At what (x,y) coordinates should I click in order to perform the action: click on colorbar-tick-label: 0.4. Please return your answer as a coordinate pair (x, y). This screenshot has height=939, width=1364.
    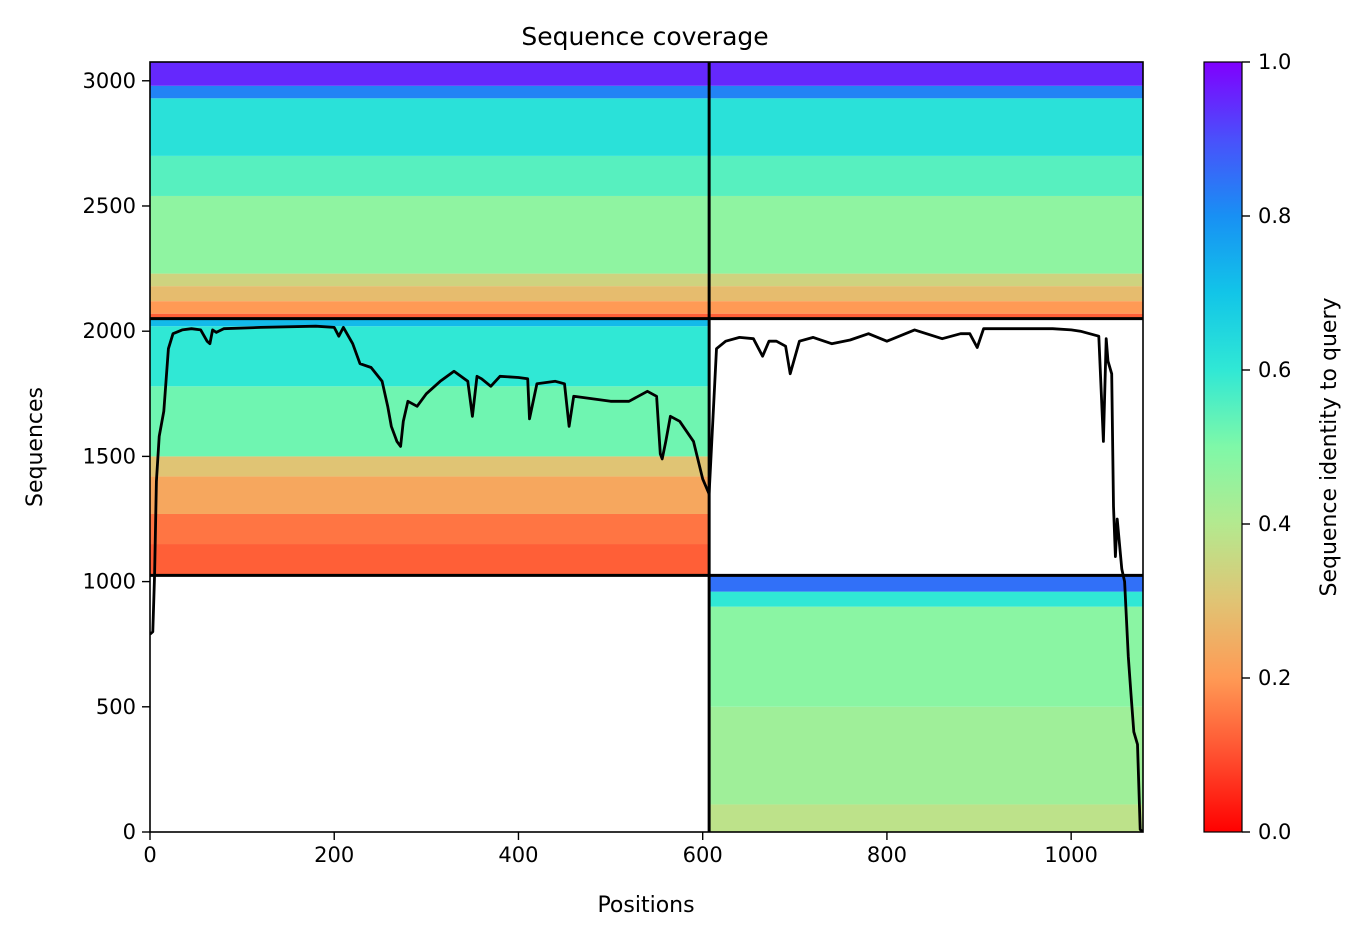
    Looking at the image, I should click on (1274, 524).